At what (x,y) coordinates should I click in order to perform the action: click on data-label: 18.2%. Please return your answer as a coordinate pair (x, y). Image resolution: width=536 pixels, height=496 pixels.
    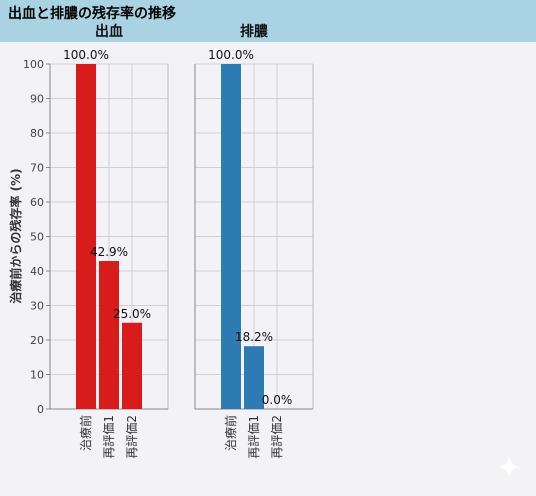
    Looking at the image, I should click on (254, 337).